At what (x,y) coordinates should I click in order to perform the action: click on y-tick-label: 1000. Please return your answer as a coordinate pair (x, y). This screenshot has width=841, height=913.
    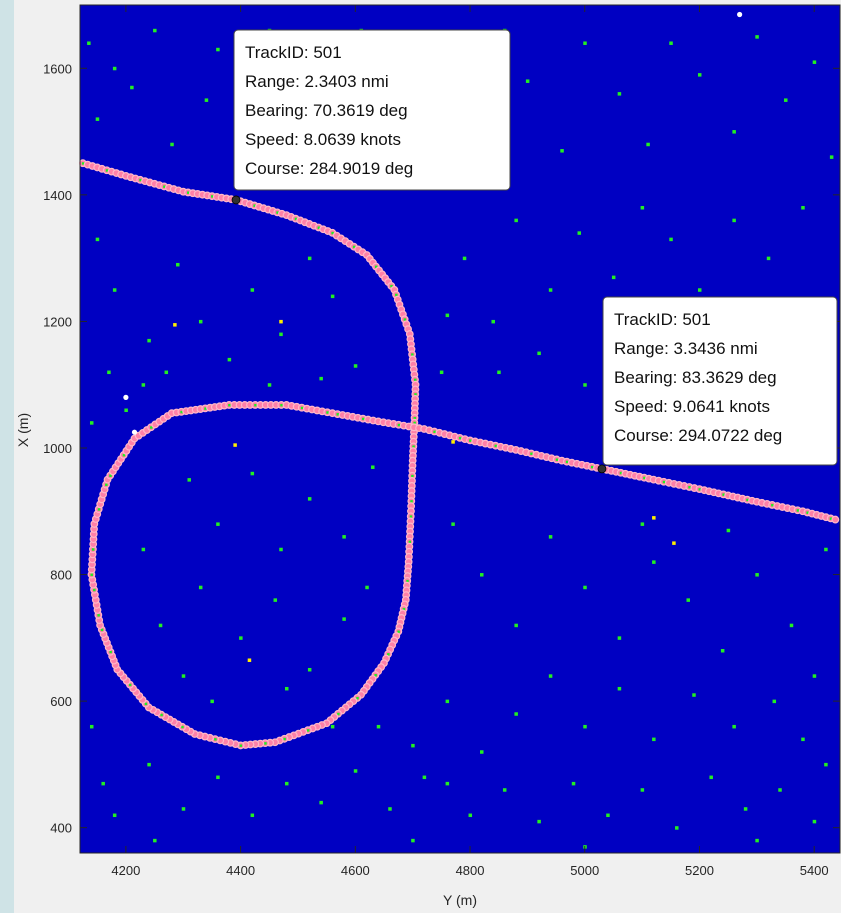
    Looking at the image, I should click on (57, 448).